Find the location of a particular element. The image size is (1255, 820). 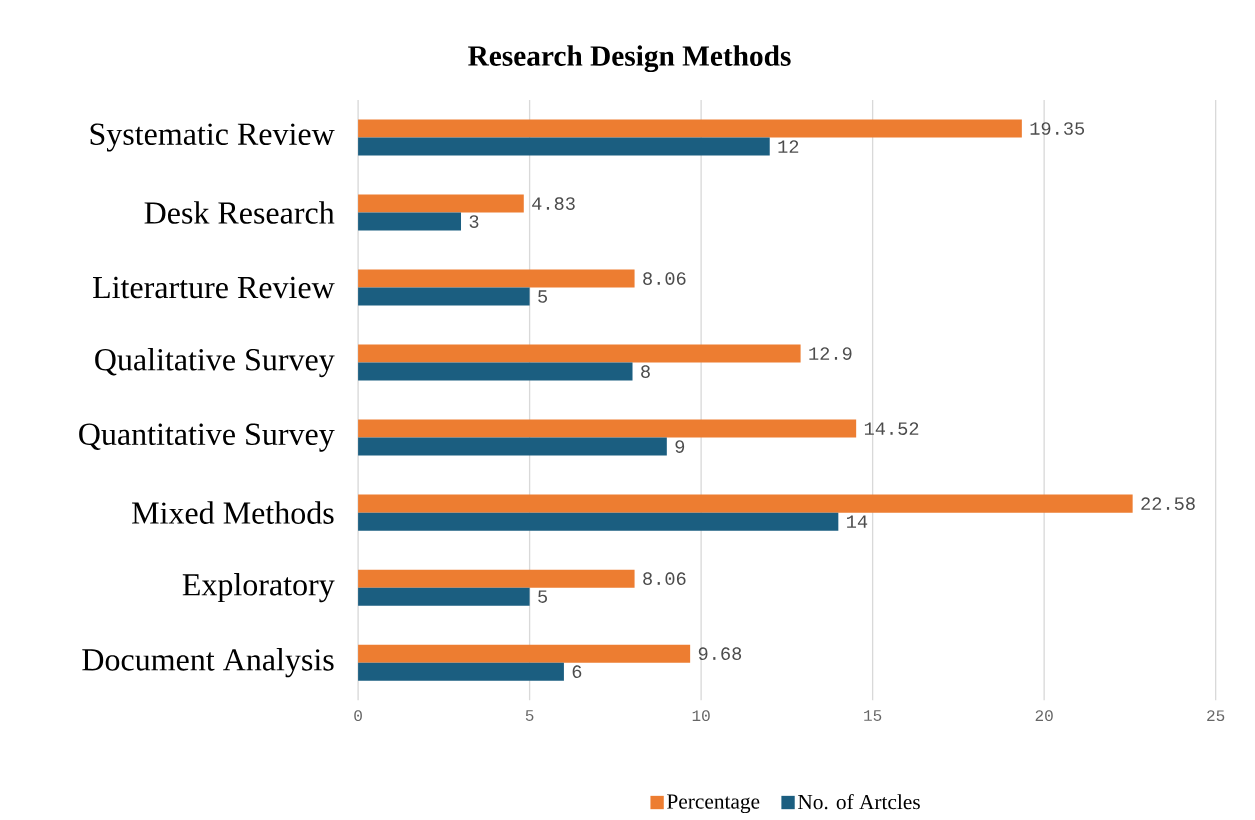

data-label: 19.35 is located at coordinates (1057, 128).